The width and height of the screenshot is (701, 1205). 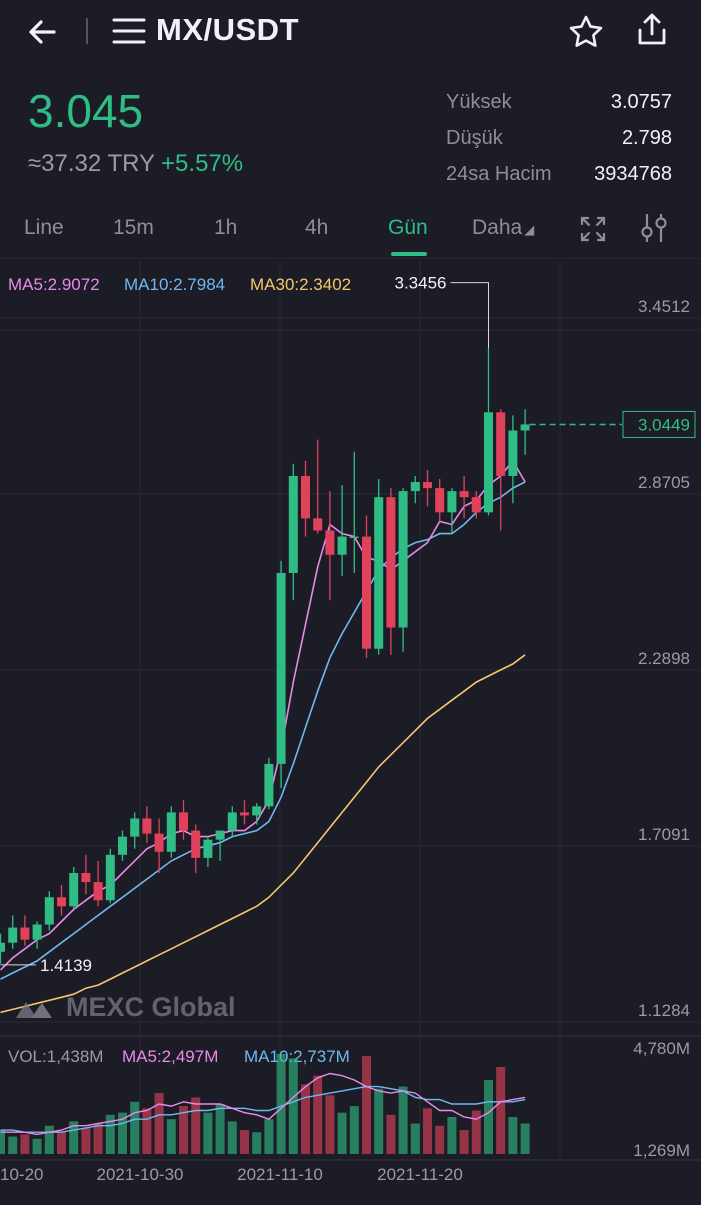 I want to click on price-axis: 3.4512 2.8705 2.2898 1.7091 1.1284, so click(x=664, y=658).